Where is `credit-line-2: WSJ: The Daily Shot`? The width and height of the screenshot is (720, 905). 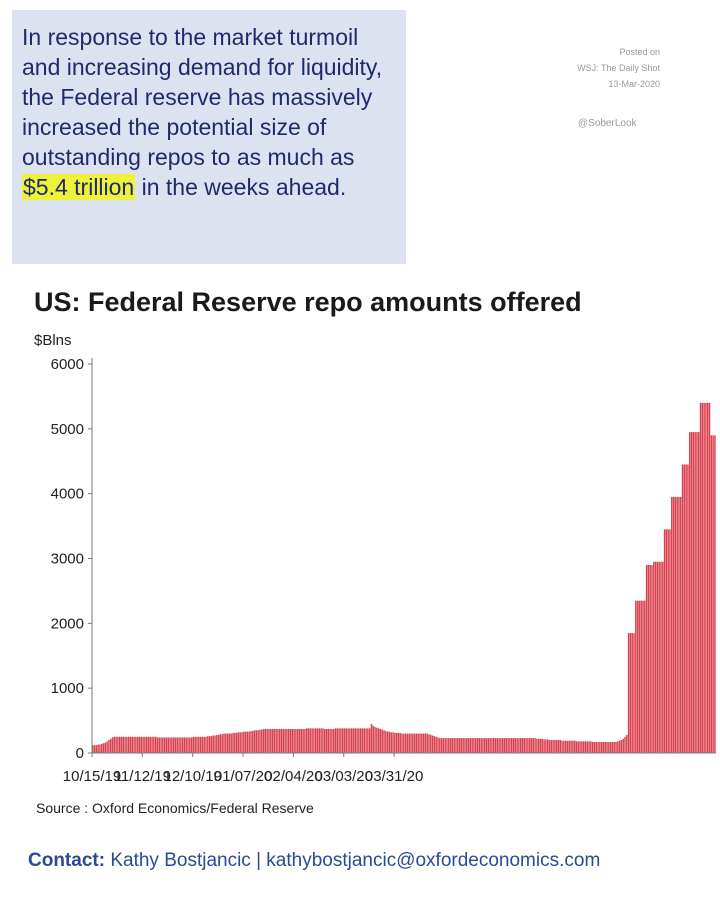
credit-line-2: WSJ: The Daily Shot is located at coordinates (618, 68).